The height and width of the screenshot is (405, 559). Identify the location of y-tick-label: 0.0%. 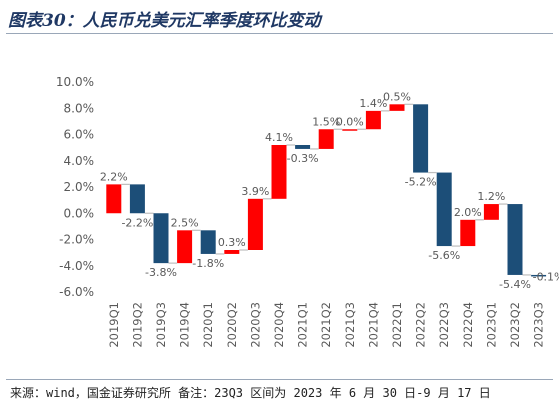
(79, 213).